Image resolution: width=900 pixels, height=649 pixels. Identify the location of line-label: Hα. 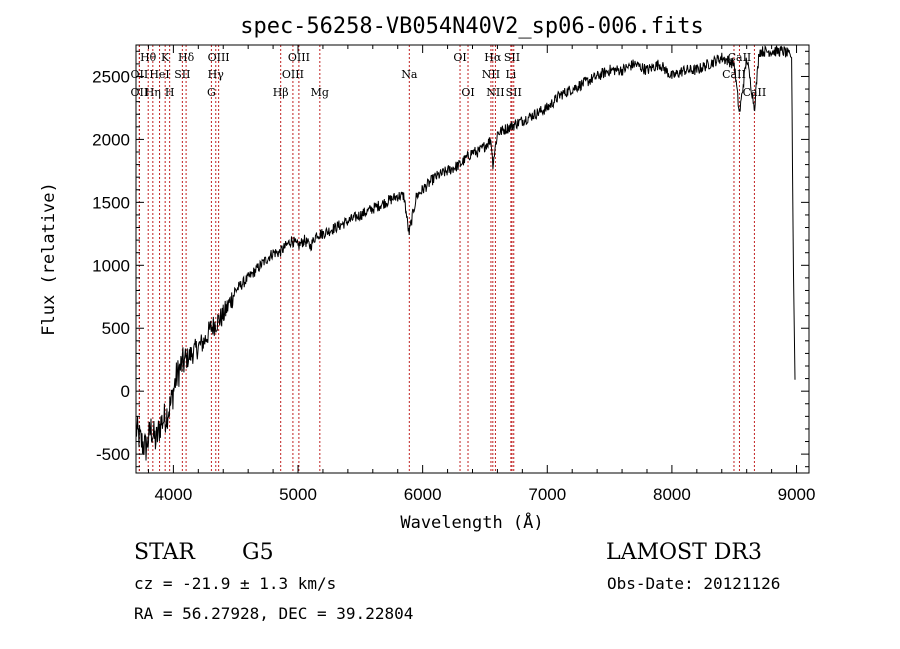
(493, 57).